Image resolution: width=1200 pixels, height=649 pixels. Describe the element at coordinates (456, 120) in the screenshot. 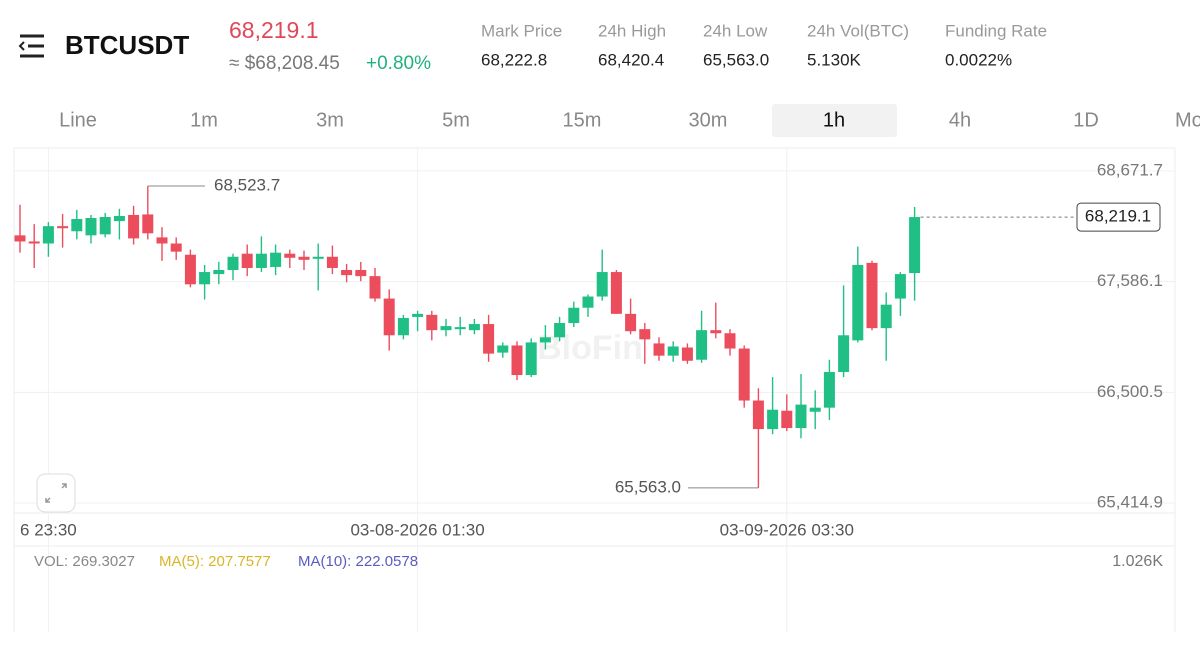

I see `interval-tab: 5m` at that location.